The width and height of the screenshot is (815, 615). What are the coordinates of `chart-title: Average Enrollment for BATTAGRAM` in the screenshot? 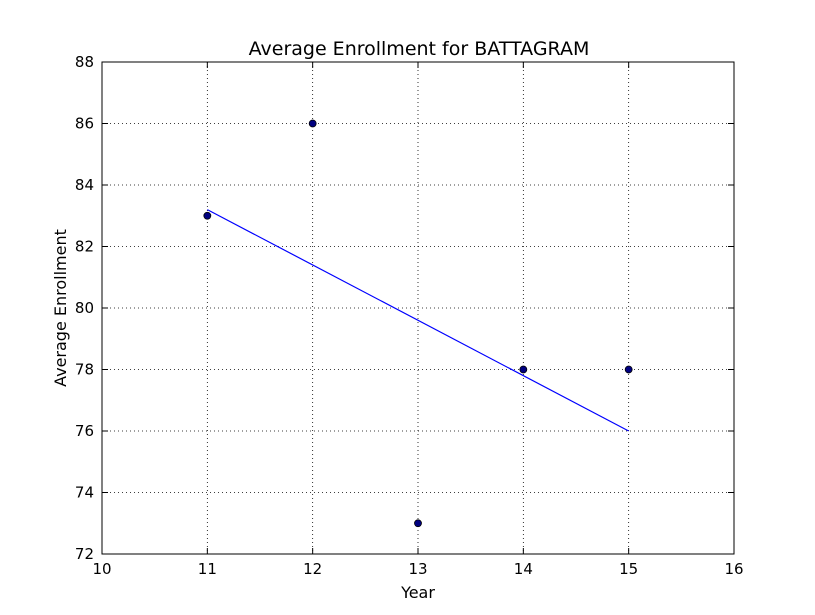 It's located at (419, 49).